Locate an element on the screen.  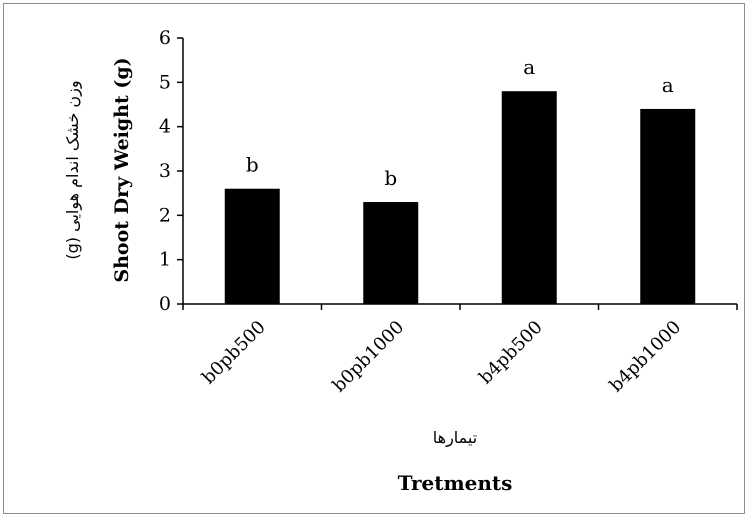
bar-b0pb1000 is located at coordinates (391, 253).